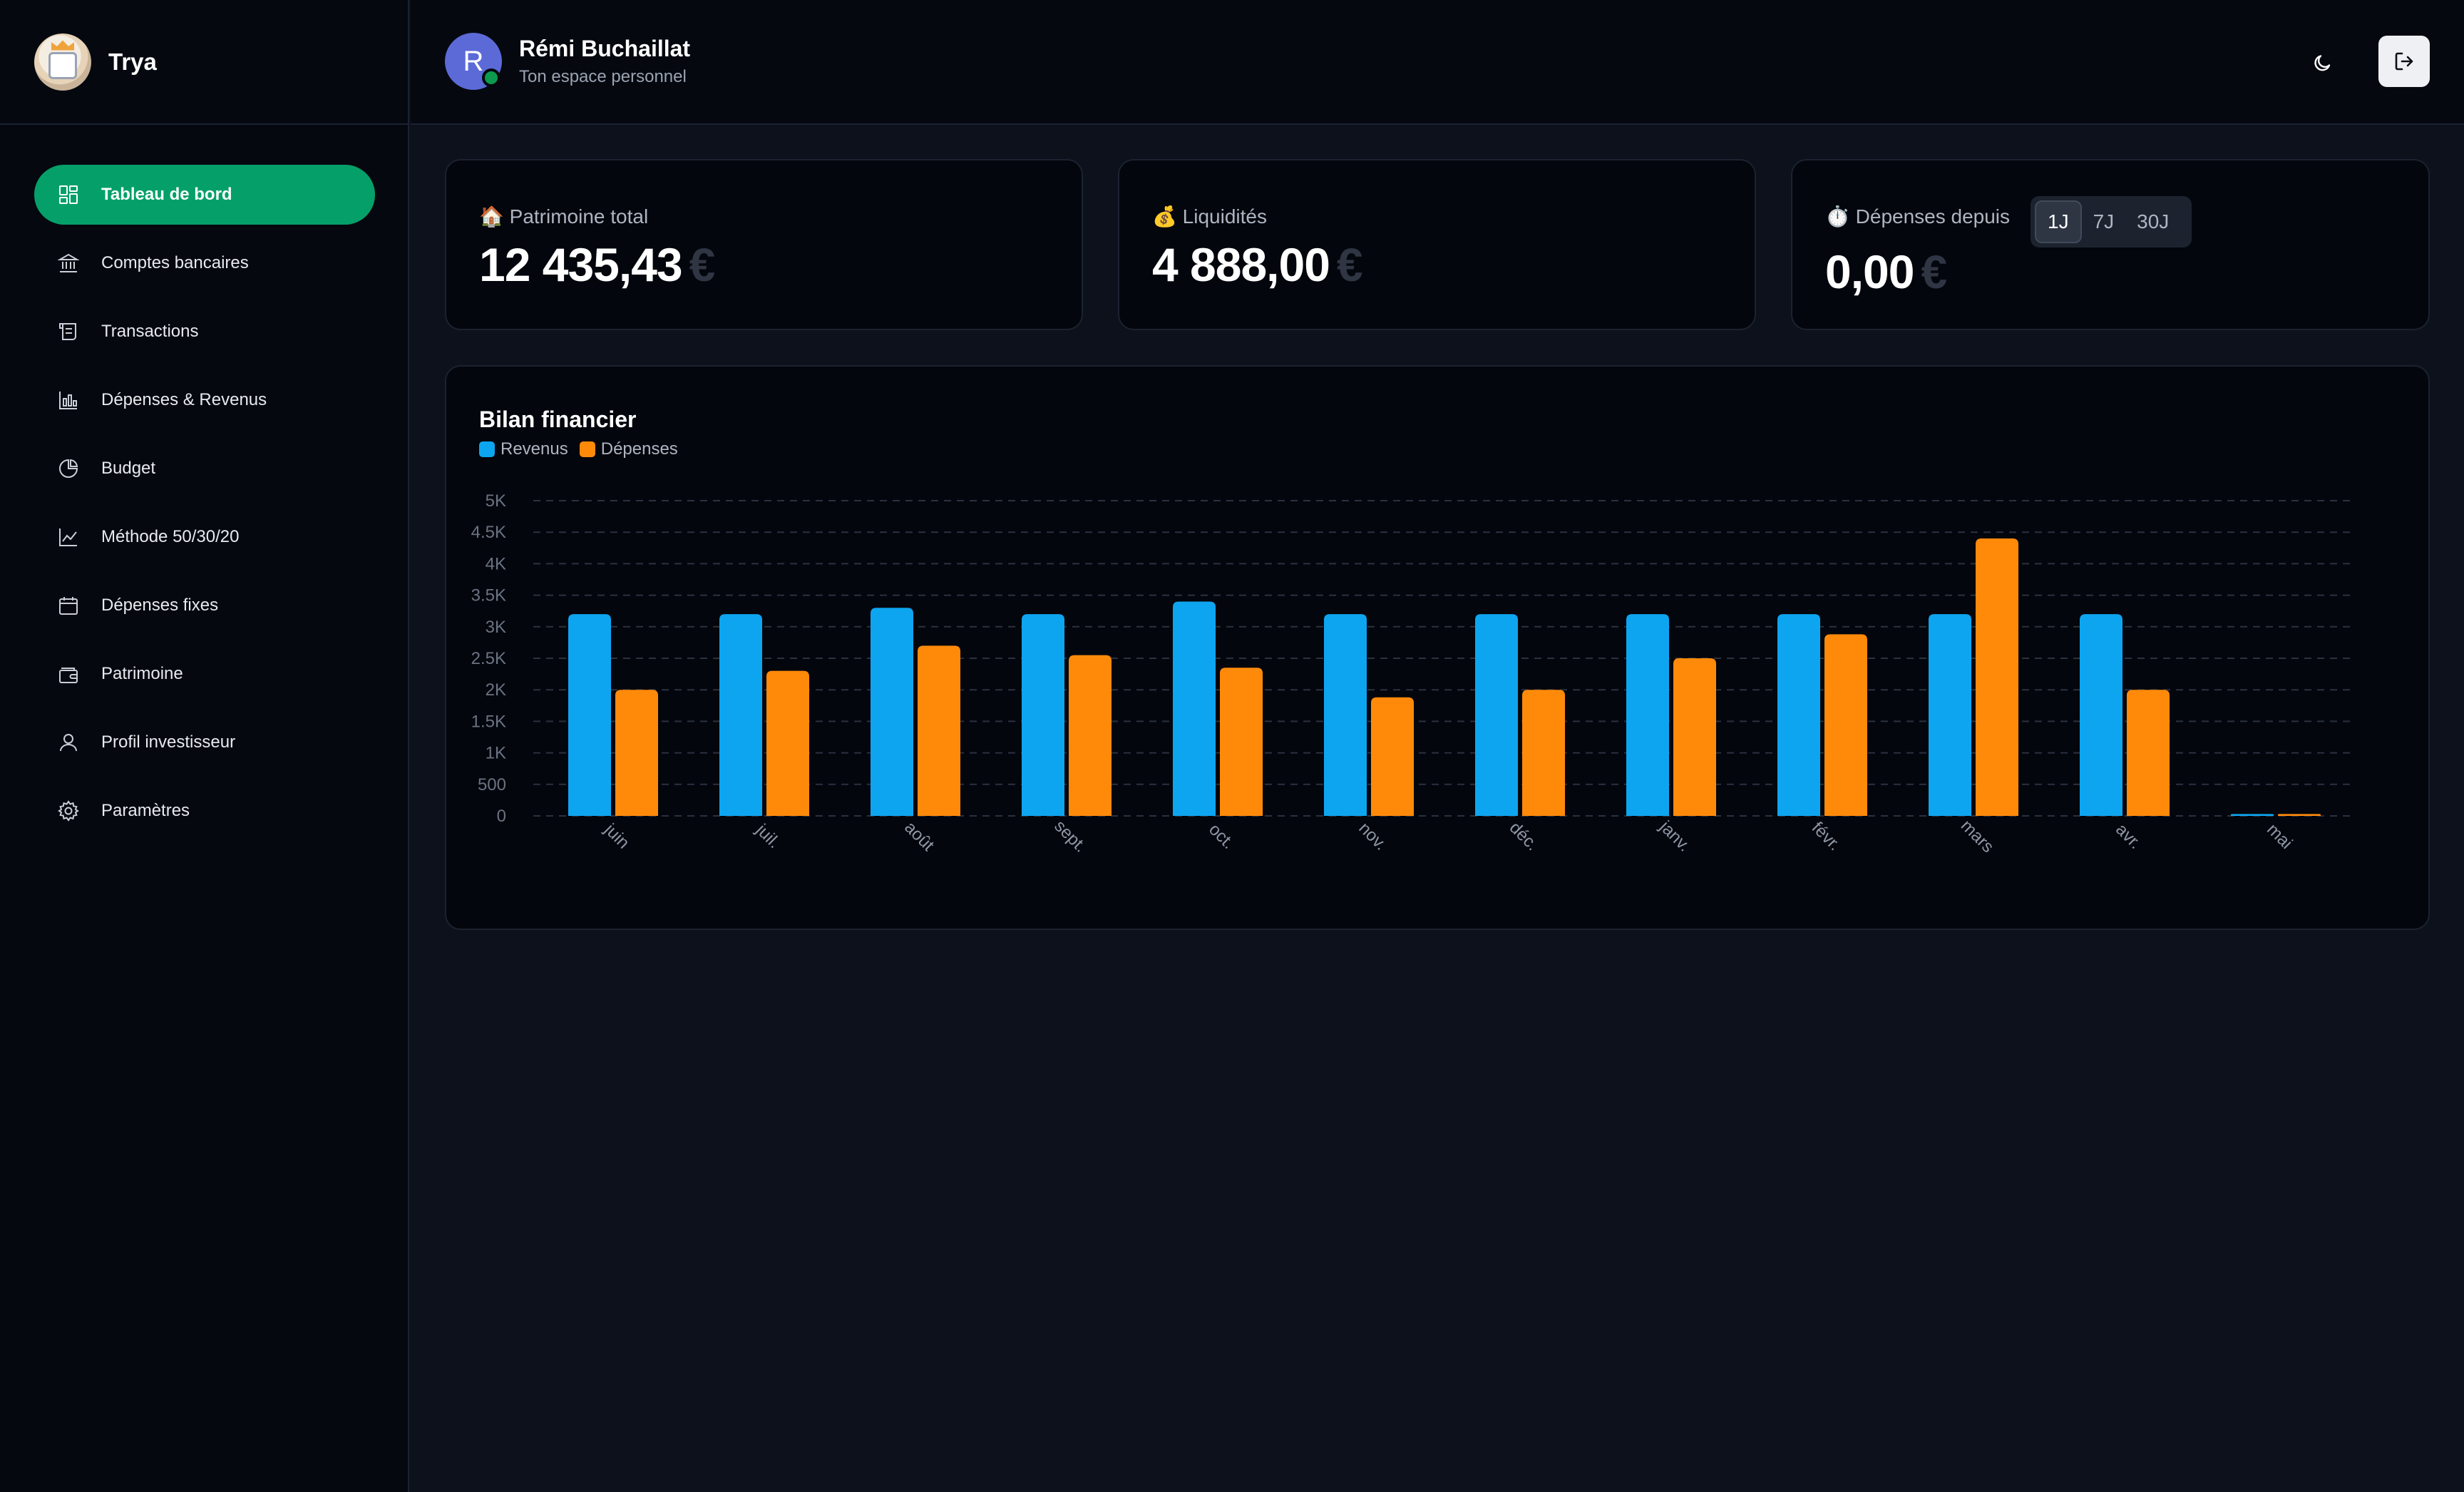  Describe the element at coordinates (603, 76) in the screenshot. I see `user-subtitle: Ton espace personnel` at that location.